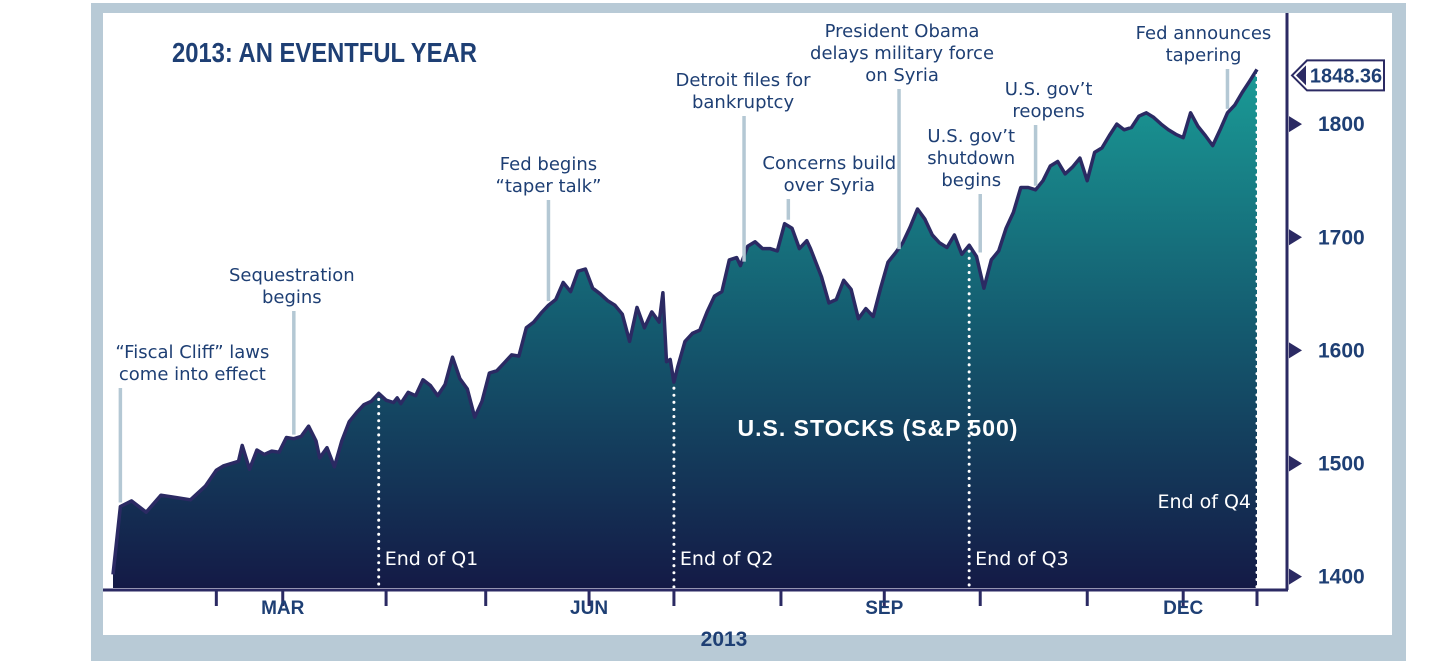  Describe the element at coordinates (724, 639) in the screenshot. I see `x-axis-label: 2013` at that location.